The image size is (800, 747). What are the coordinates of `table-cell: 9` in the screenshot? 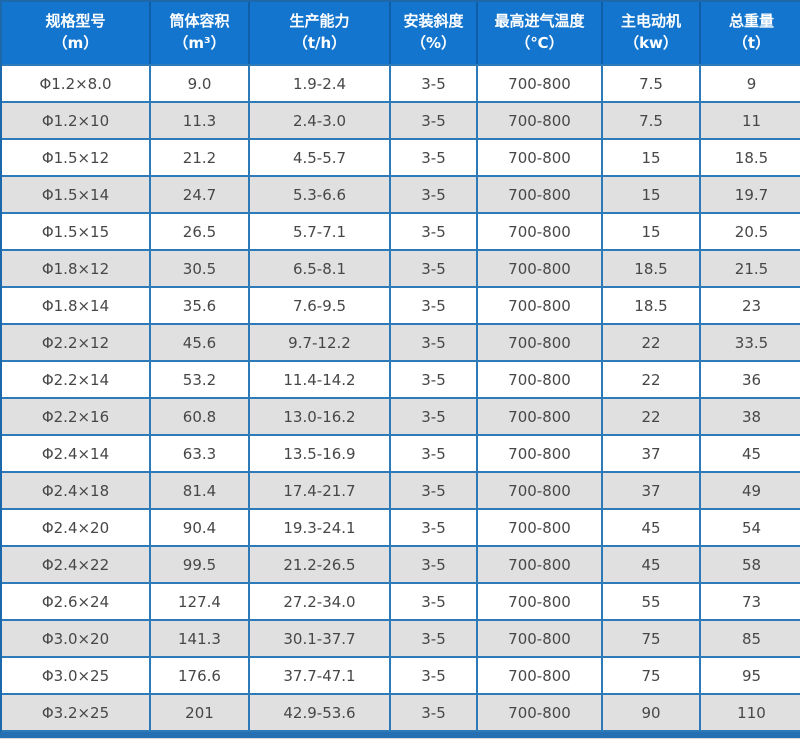 It's located at (749, 84).